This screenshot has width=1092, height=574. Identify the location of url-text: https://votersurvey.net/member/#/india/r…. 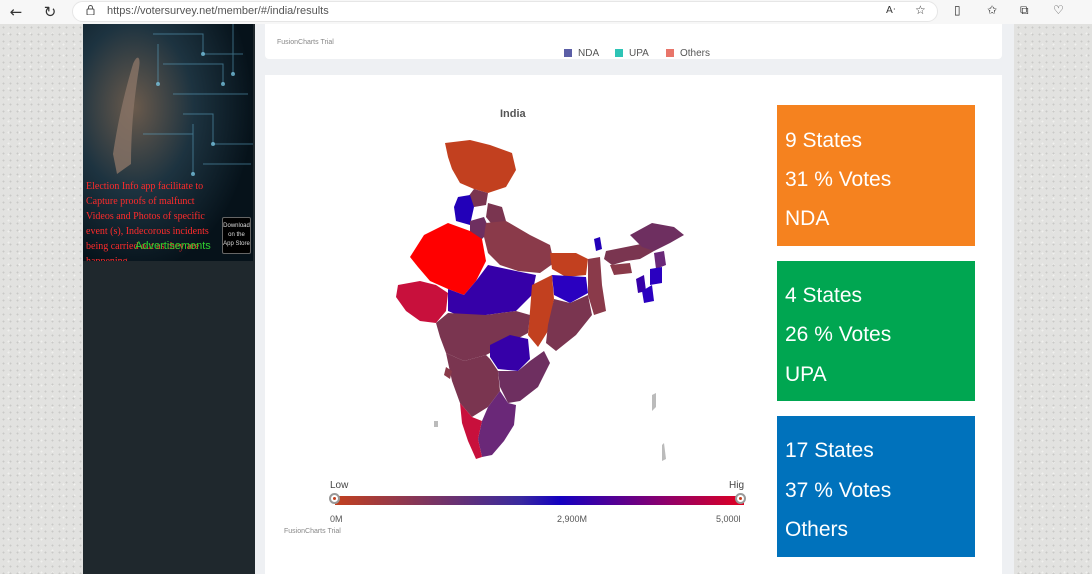
(218, 11).